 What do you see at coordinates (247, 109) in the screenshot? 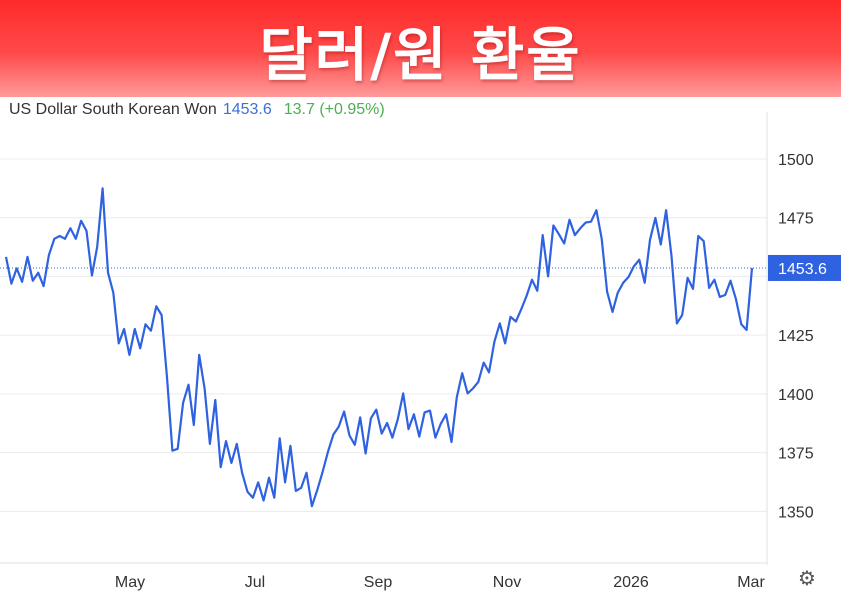
I see `last-value: 1453.6` at bounding box center [247, 109].